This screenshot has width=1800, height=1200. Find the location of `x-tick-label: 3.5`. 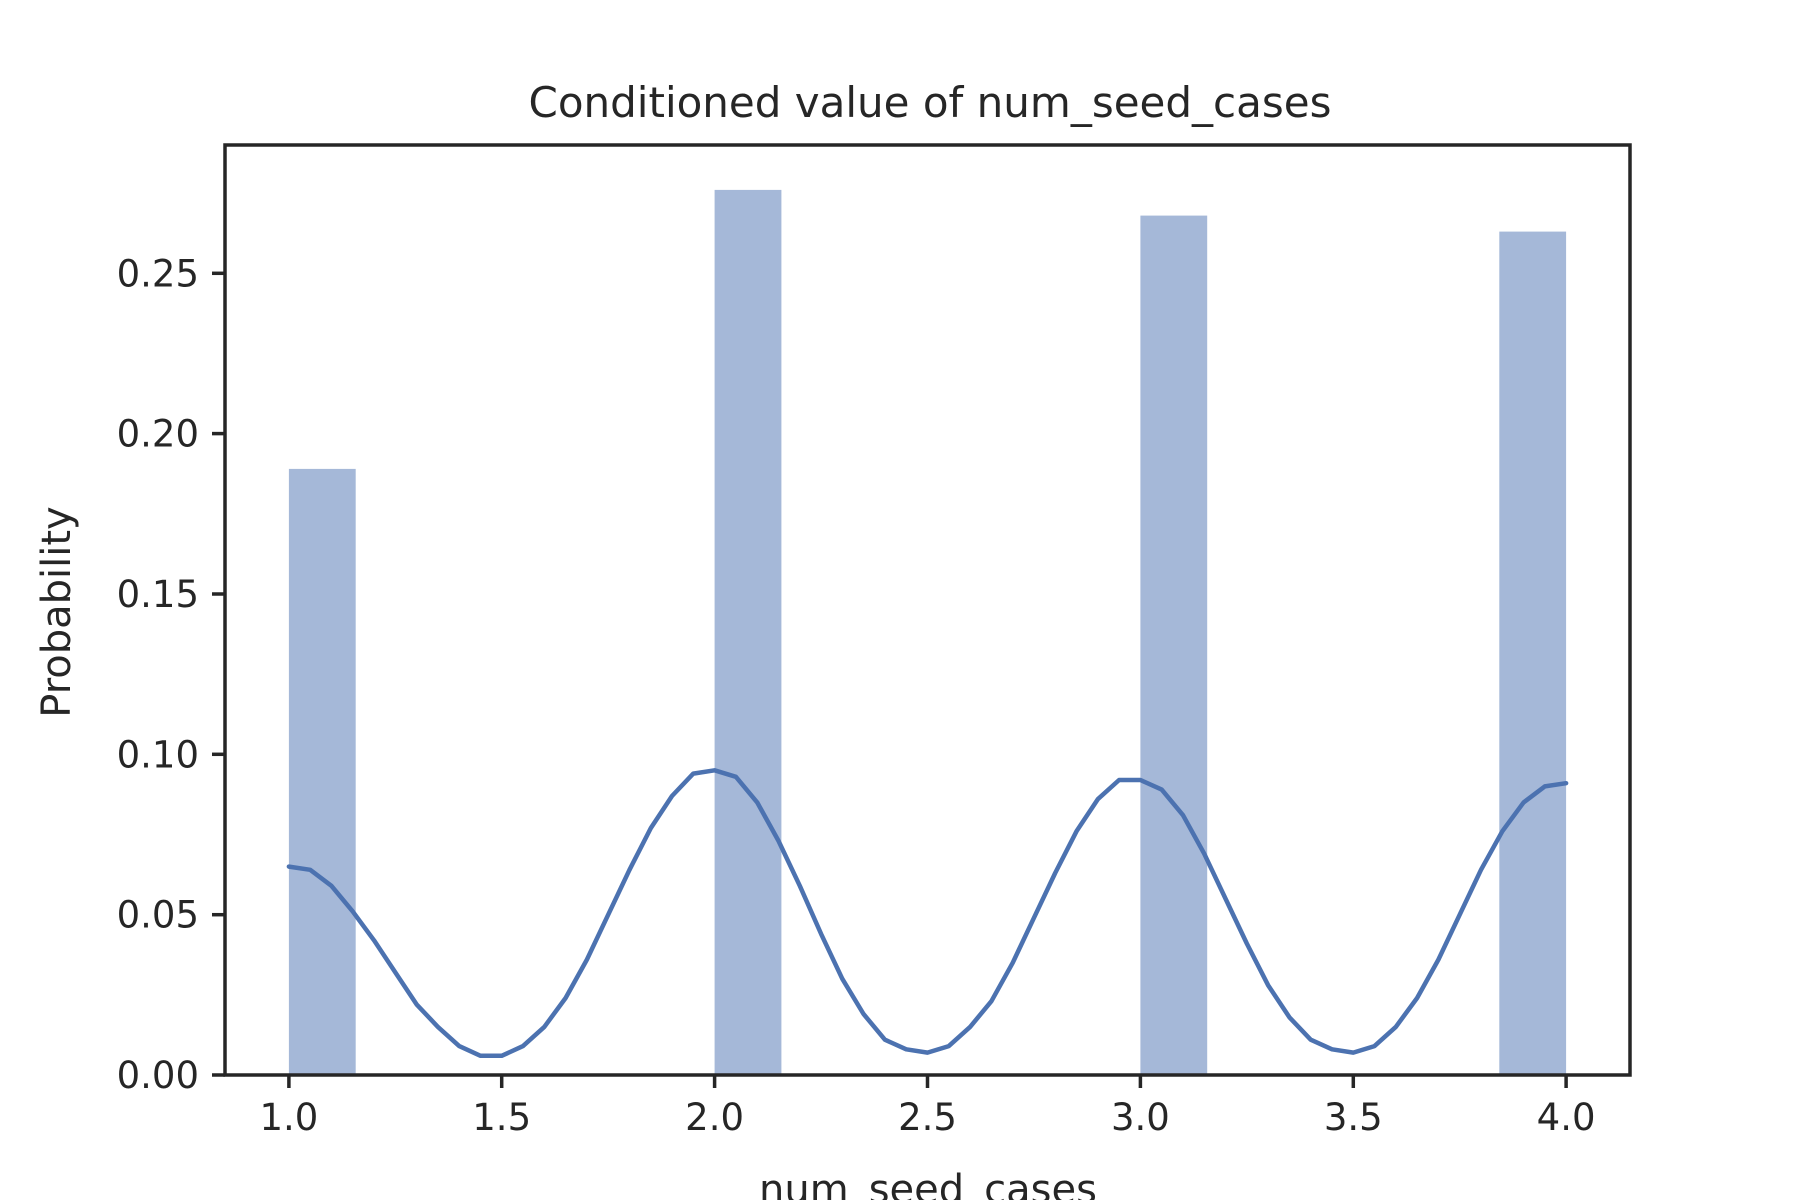

x-tick-label: 3.5 is located at coordinates (1353, 1117).